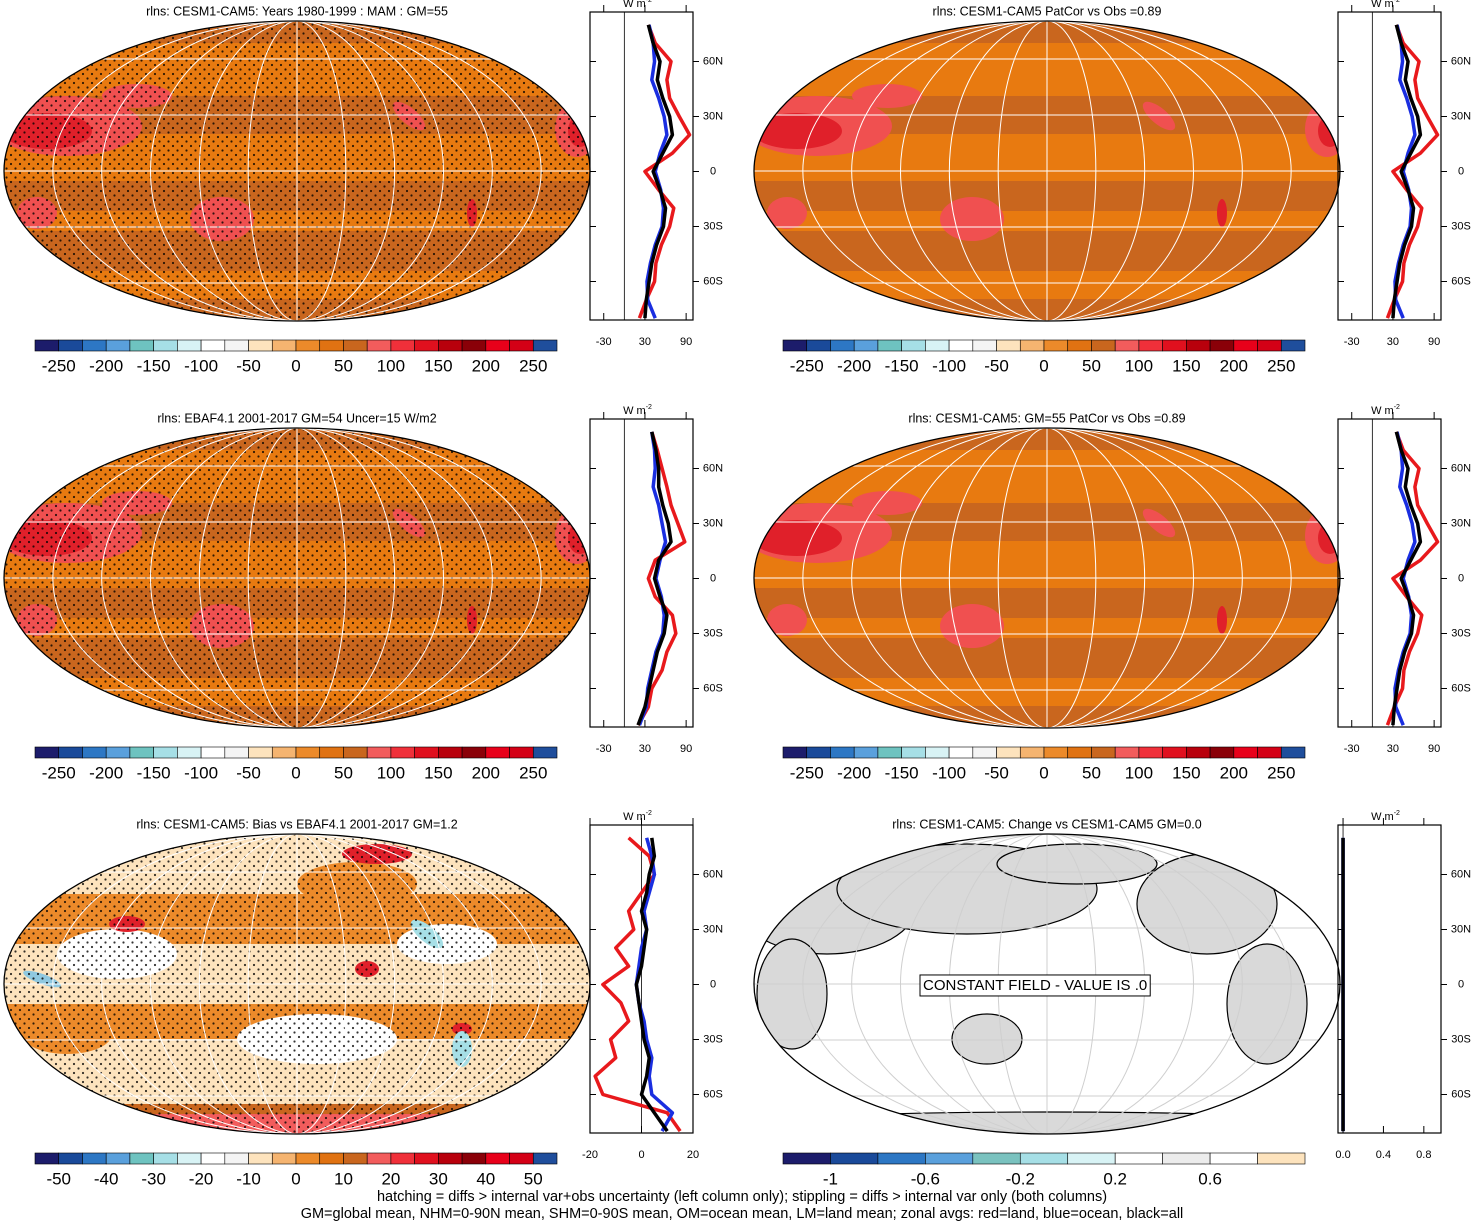  Describe the element at coordinates (693, 1155) in the screenshot. I see `x-tick-label: 20` at that location.